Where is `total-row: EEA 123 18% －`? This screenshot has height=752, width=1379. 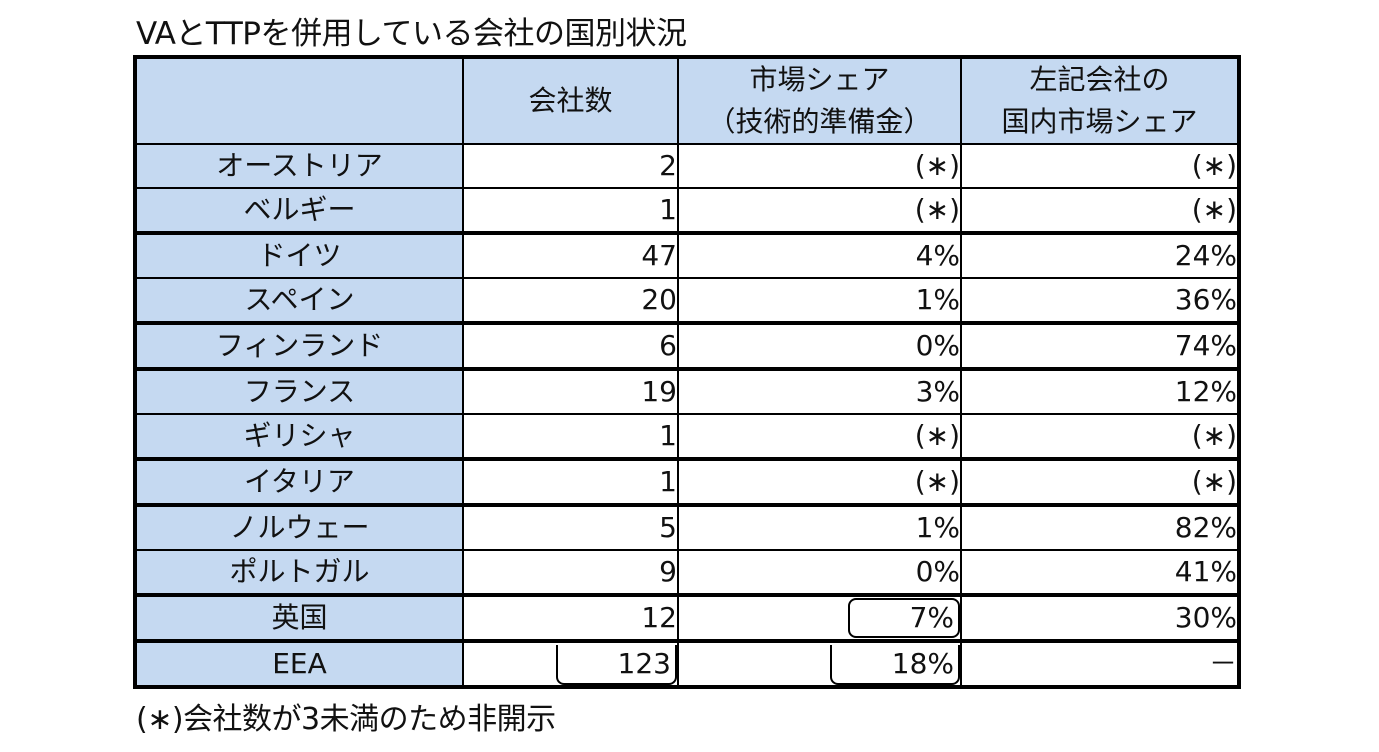
total-row: EEA 123 18% － is located at coordinates (687, 663).